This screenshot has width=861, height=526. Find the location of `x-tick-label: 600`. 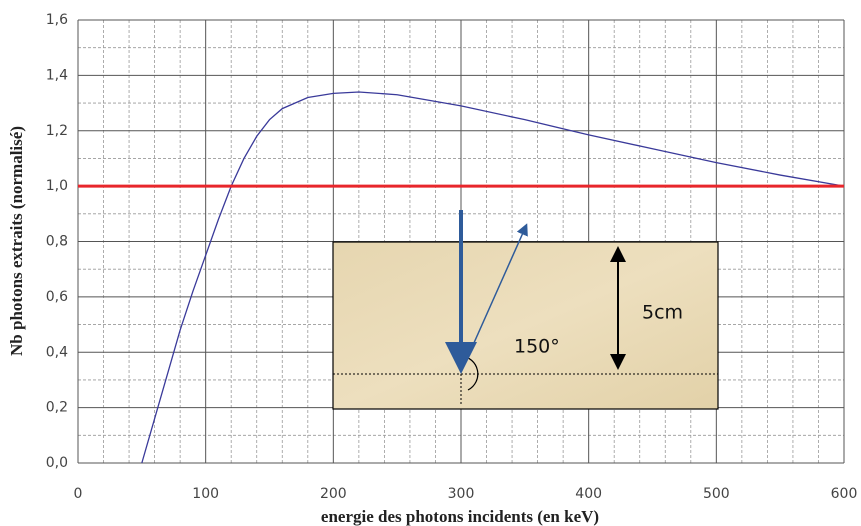

x-tick-label: 600 is located at coordinates (844, 494).